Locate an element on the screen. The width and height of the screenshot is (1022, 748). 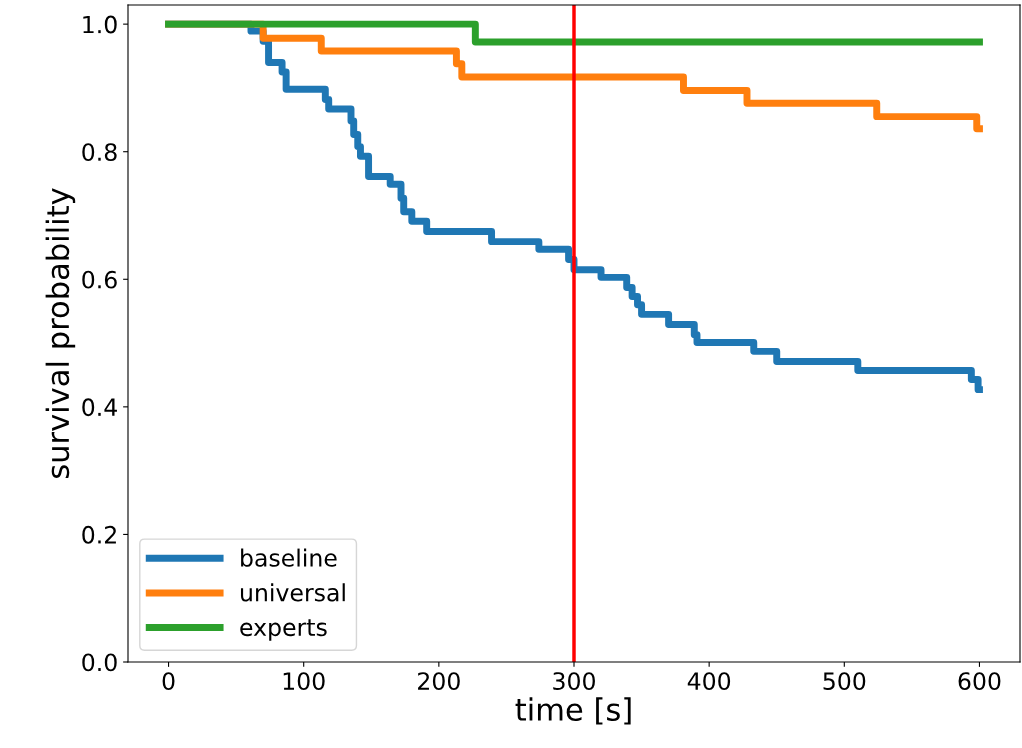
x-tick-label: 0 is located at coordinates (168, 681).